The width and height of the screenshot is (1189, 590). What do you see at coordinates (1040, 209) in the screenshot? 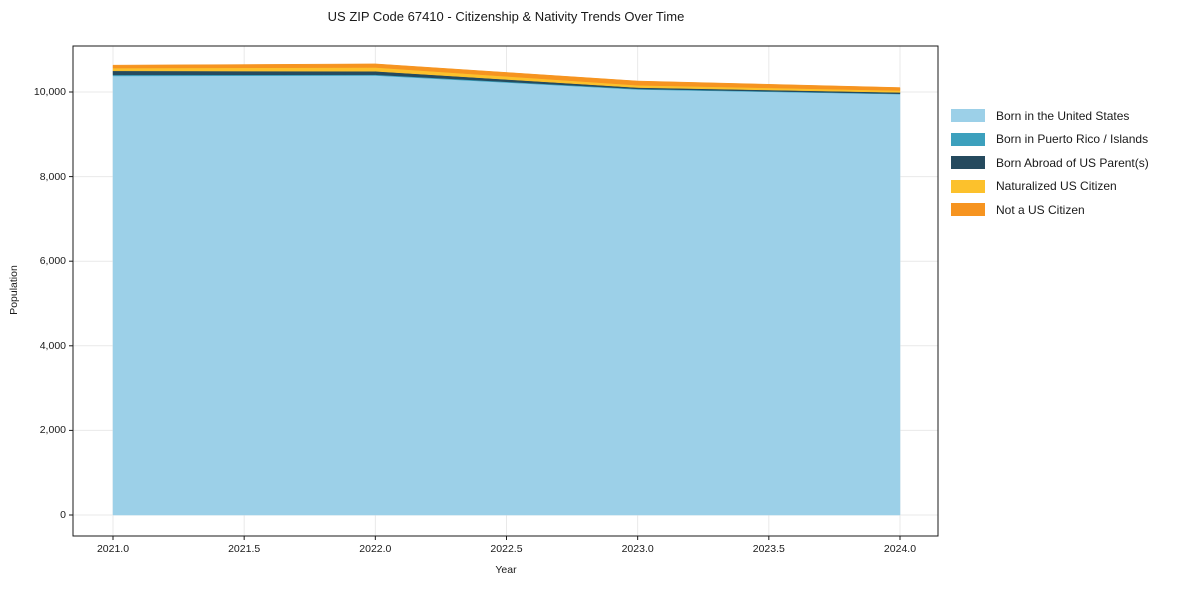
I see `legend-label: Not a US Citizen` at bounding box center [1040, 209].